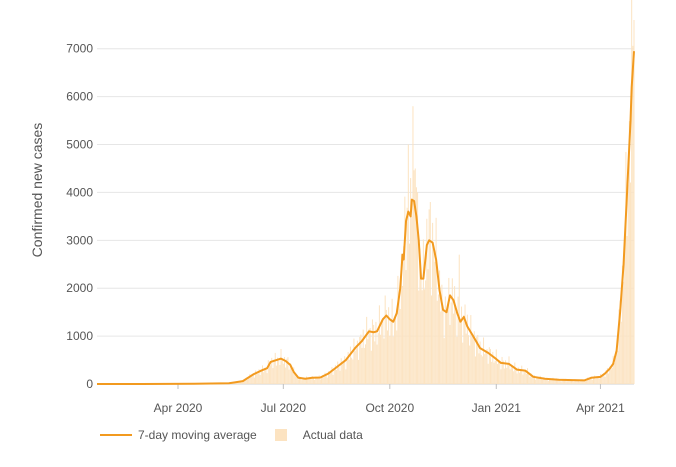 The height and width of the screenshot is (467, 676). What do you see at coordinates (79, 240) in the screenshot?
I see `y-tick-label: 3000` at bounding box center [79, 240].